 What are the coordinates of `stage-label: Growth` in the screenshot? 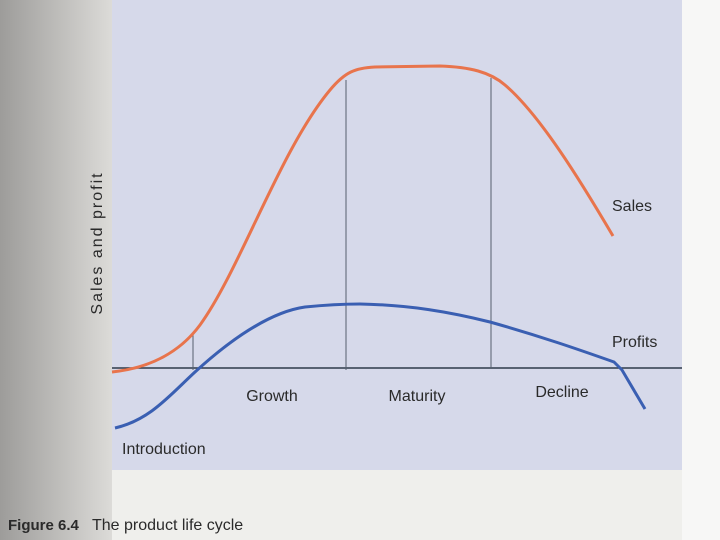 It's located at (272, 396).